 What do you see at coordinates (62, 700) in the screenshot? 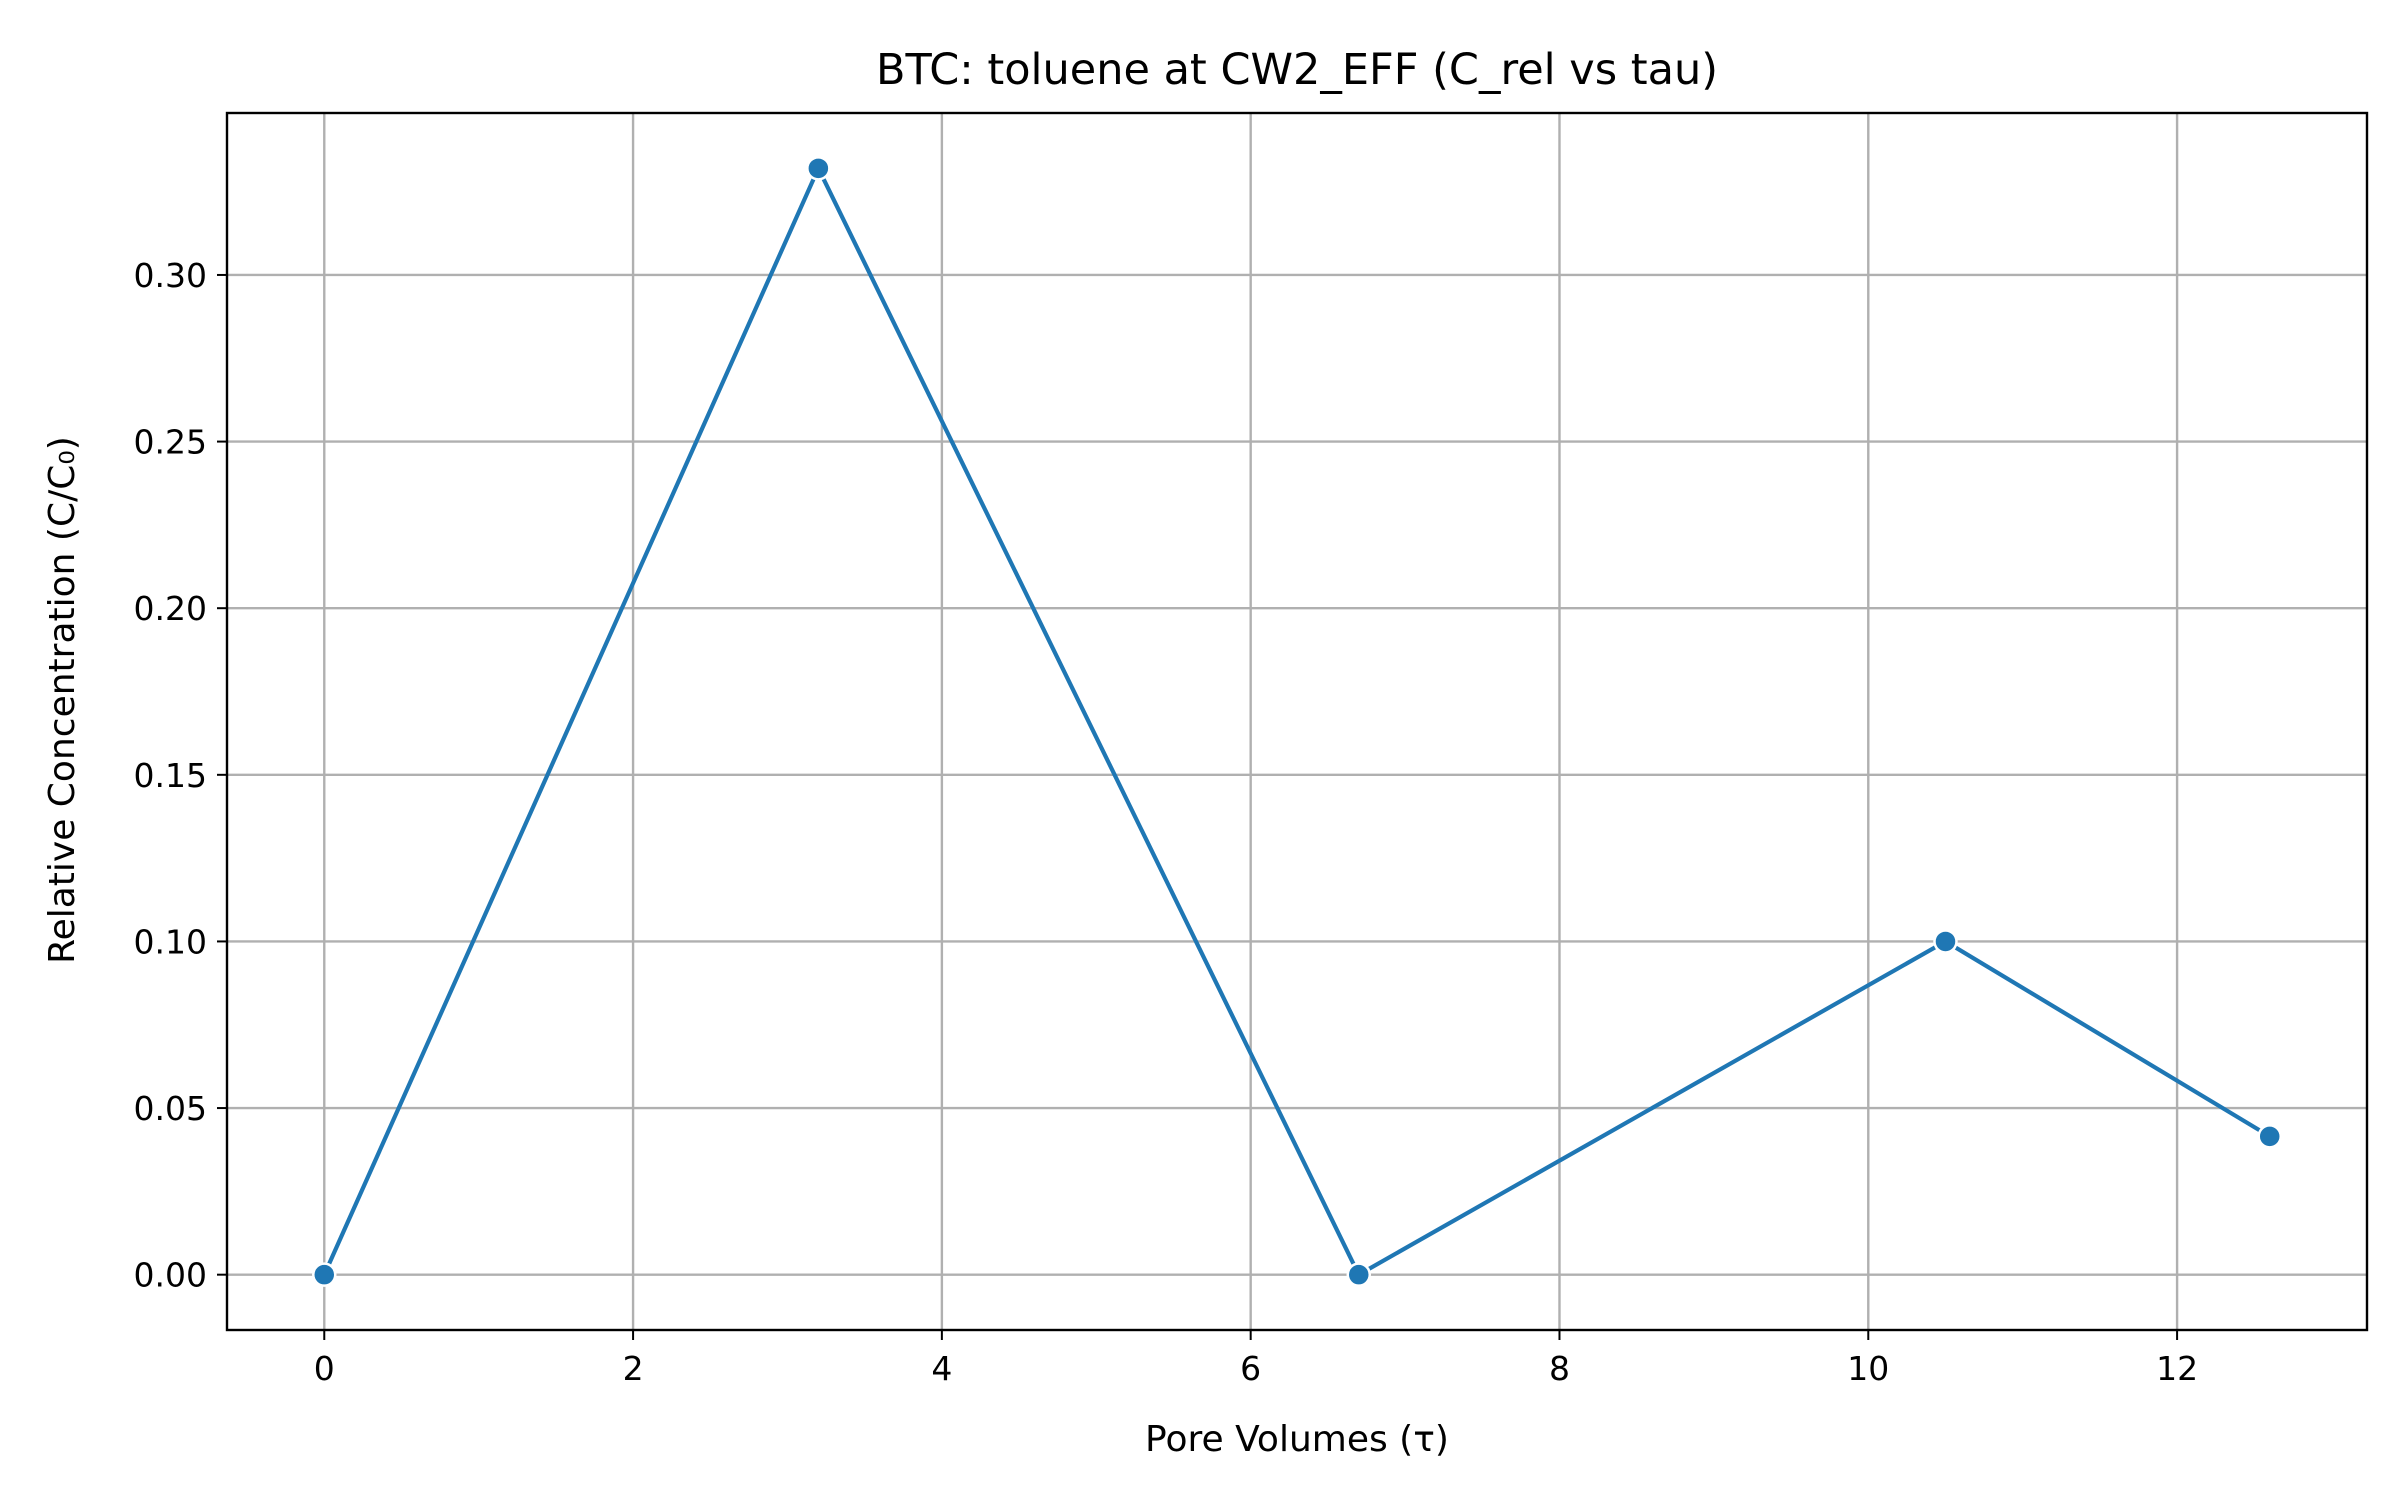
I see `y-axis-label: Relative Concentration (C/C₀)` at bounding box center [62, 700].